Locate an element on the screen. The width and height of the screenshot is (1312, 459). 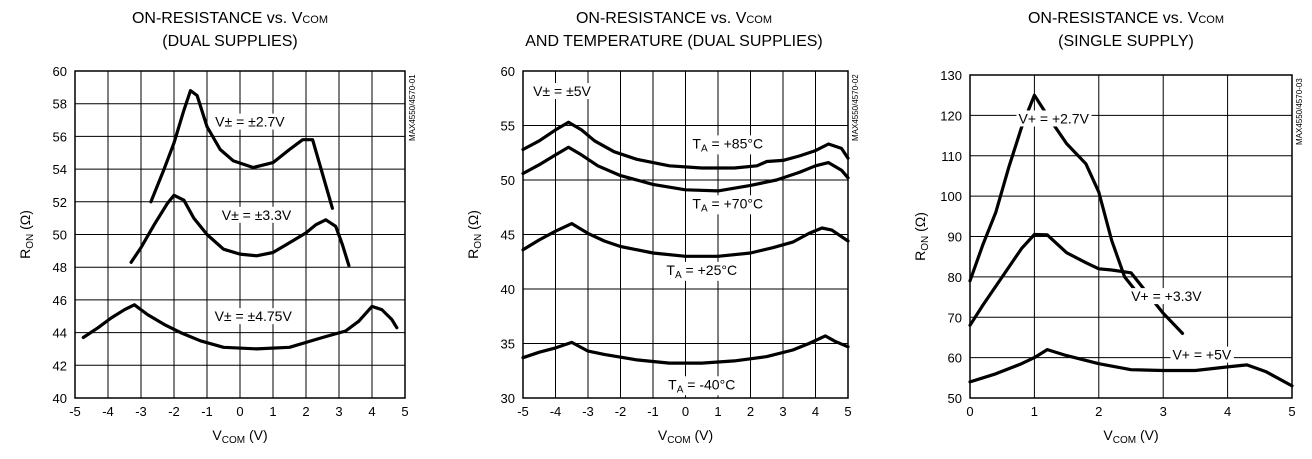
y-tick-label: 46 is located at coordinates (60, 300).